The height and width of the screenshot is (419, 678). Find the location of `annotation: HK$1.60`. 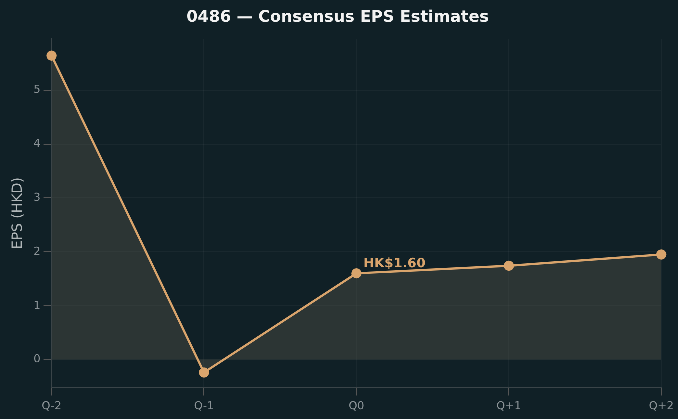

annotation: HK$1.60 is located at coordinates (395, 264).